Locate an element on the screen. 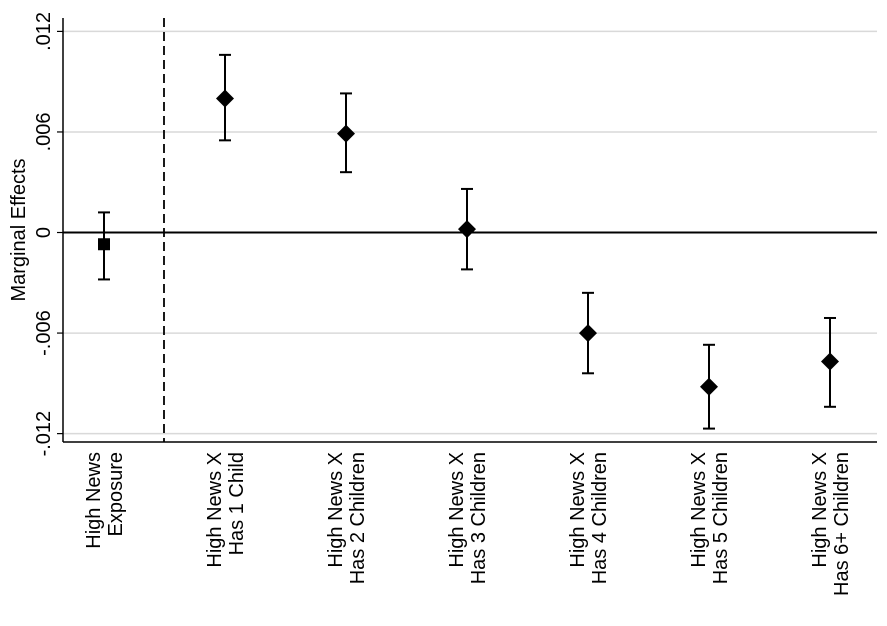 Image resolution: width=887 pixels, height=626 pixels. square-marker is located at coordinates (104, 244).